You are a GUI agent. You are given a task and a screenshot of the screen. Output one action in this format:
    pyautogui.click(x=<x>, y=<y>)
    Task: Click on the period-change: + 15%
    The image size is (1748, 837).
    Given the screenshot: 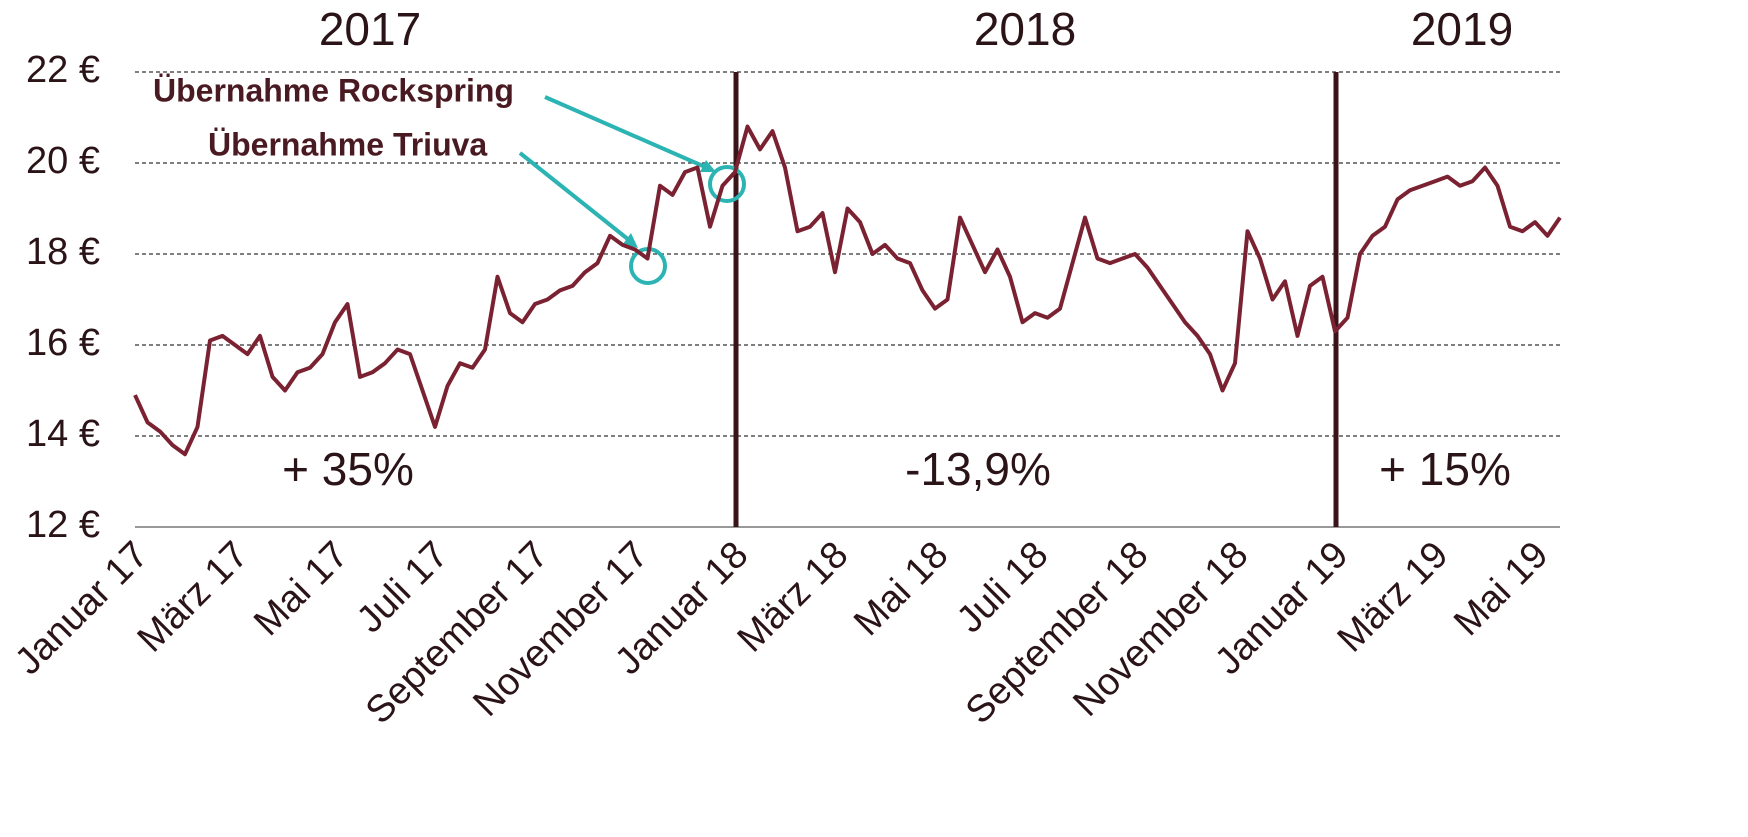 What is the action you would take?
    pyautogui.click(x=1445, y=469)
    